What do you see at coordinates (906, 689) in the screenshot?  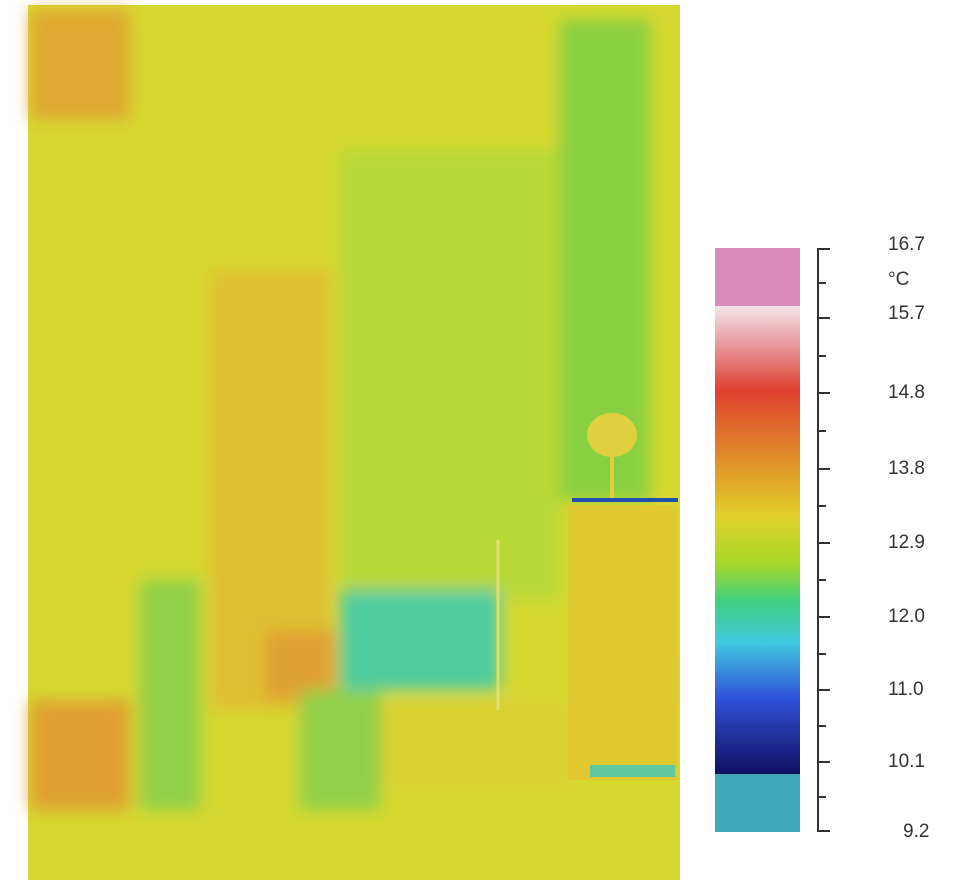 I see `scale-label: 11.0` at bounding box center [906, 689].